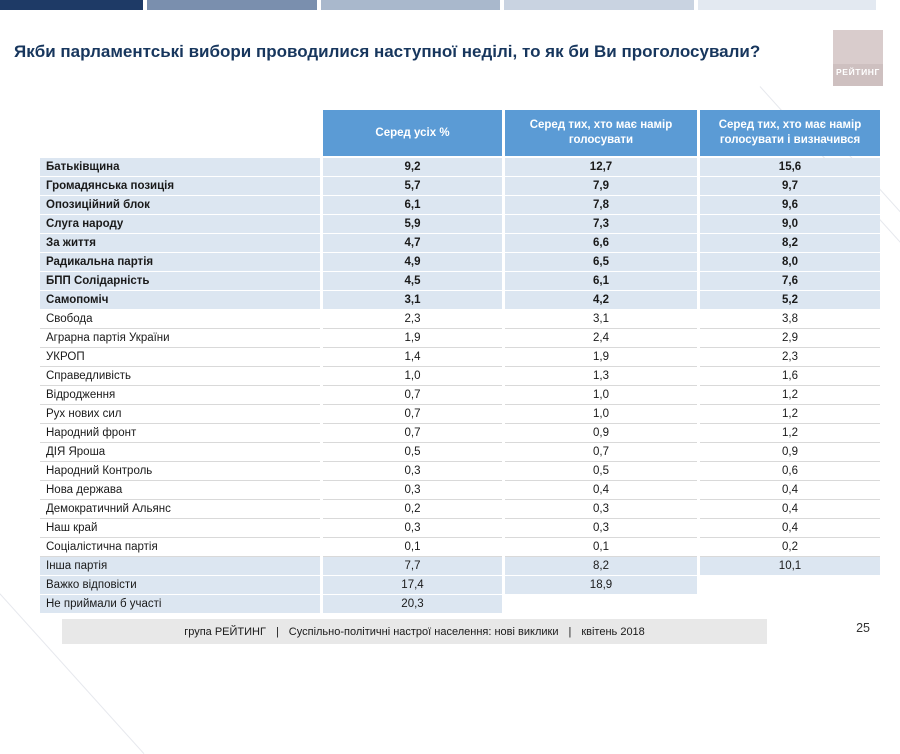 This screenshot has width=900, height=754. Describe the element at coordinates (412, 224) in the screenshot. I see `value-cell: 5,9` at that location.